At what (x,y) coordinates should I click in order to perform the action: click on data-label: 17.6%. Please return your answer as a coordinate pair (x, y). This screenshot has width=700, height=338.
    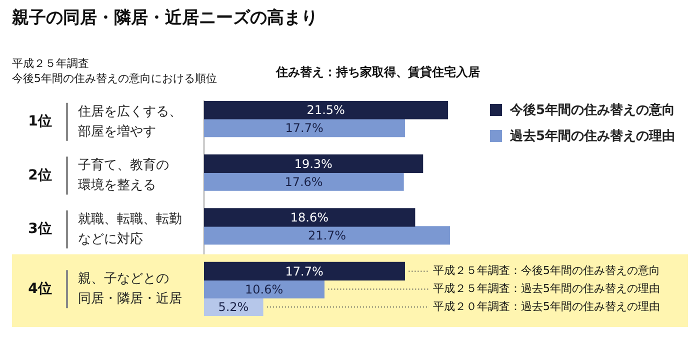
    Looking at the image, I should click on (303, 181).